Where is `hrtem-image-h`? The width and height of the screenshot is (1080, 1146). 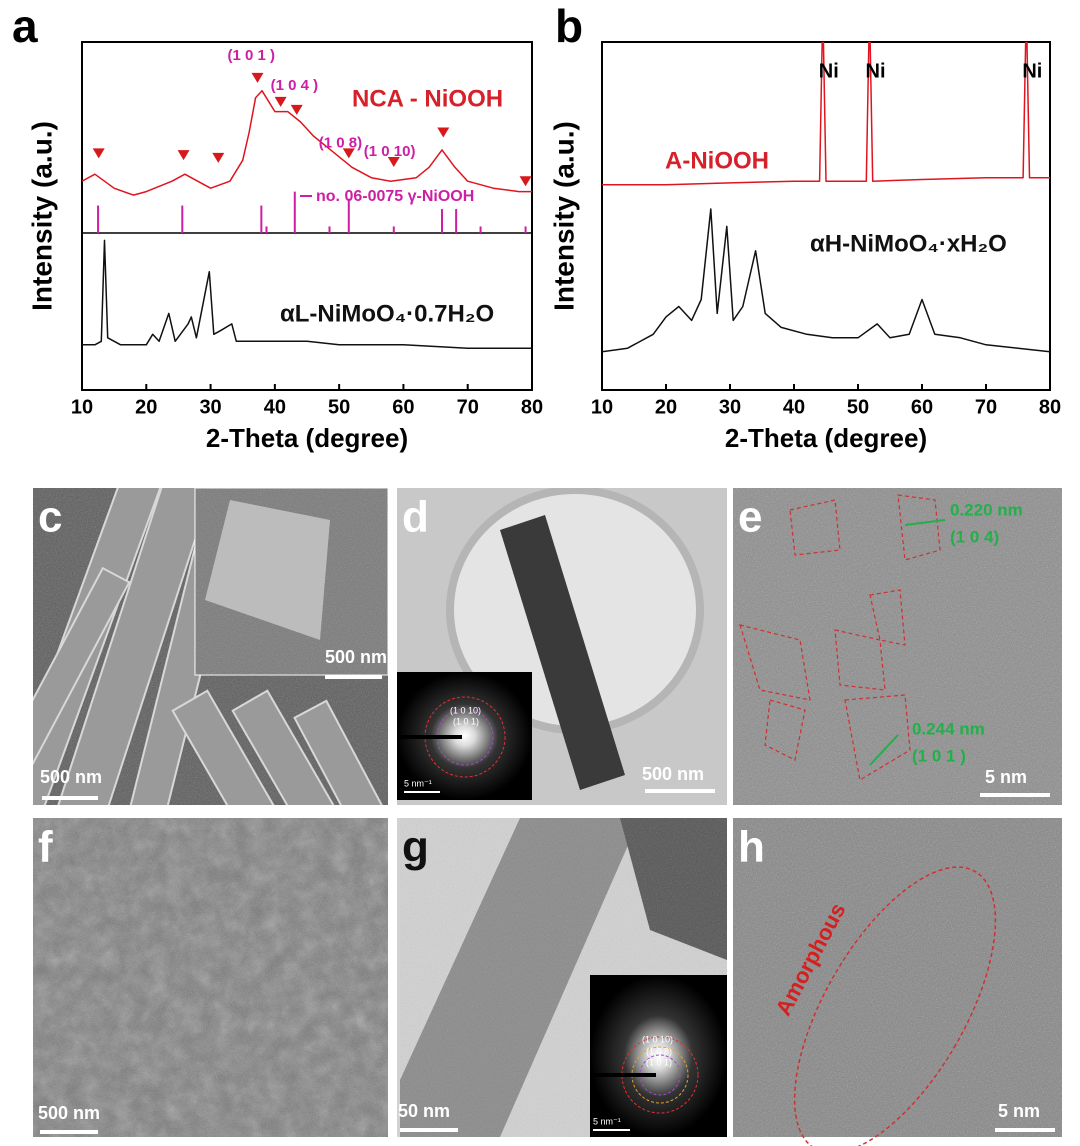 hrtem-image-h is located at coordinates (897, 982).